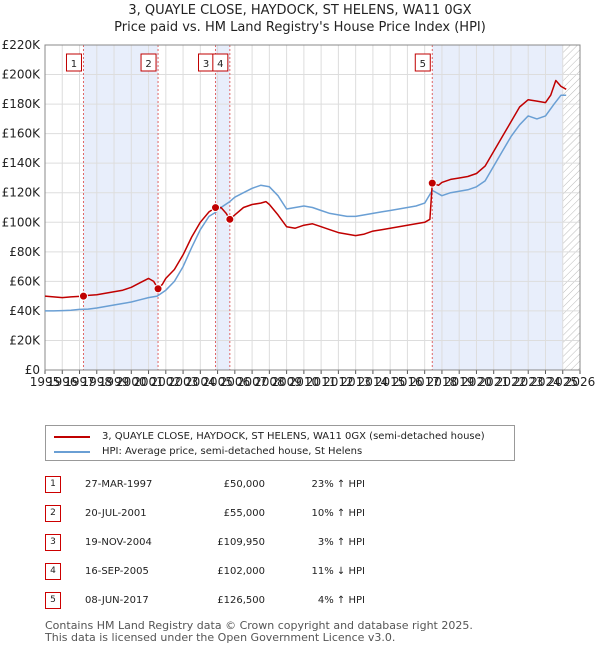  I want to click on y-tick-label: £200K, so click(22, 75).